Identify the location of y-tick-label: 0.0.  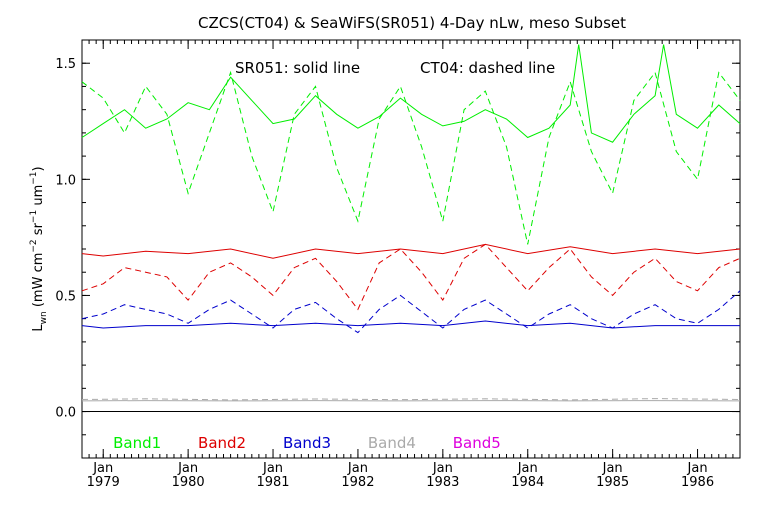
(65, 413).